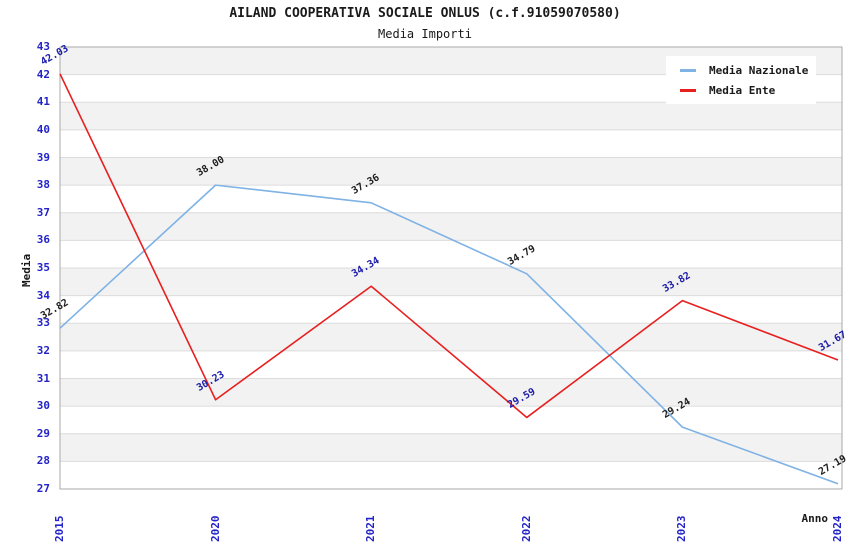  Describe the element at coordinates (526, 529) in the screenshot. I see `x-tick-label: 2022` at that location.